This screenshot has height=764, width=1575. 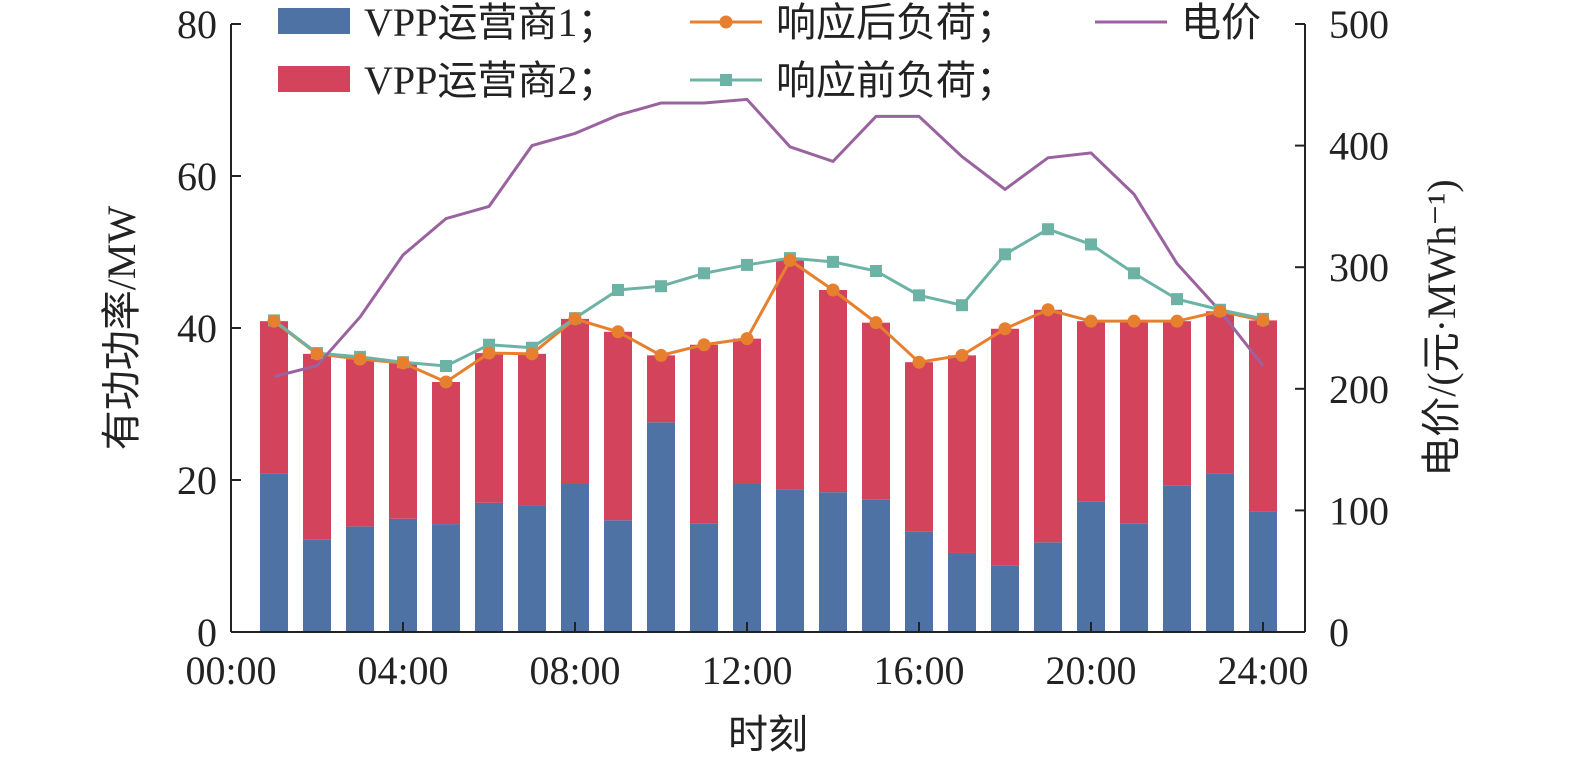 I want to click on y-tick-label: 80, so click(x=197, y=24).